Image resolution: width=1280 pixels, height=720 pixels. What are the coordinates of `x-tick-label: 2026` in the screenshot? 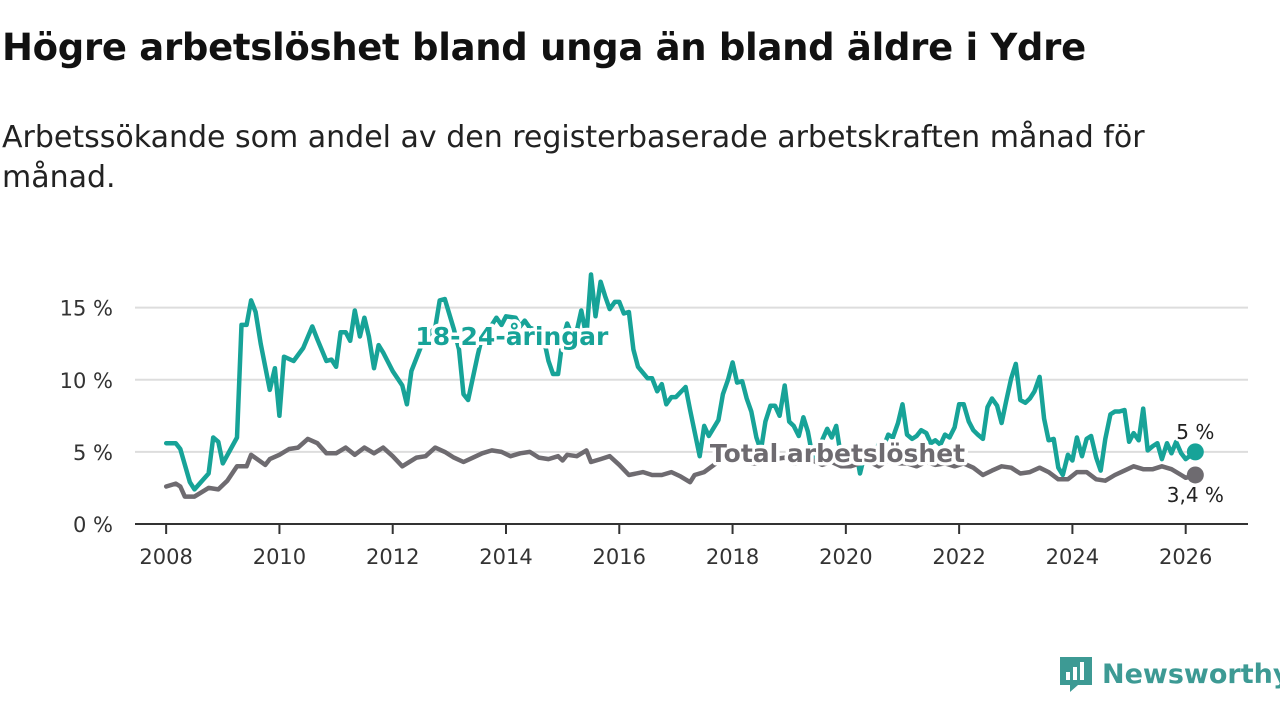 It's located at (1185, 557).